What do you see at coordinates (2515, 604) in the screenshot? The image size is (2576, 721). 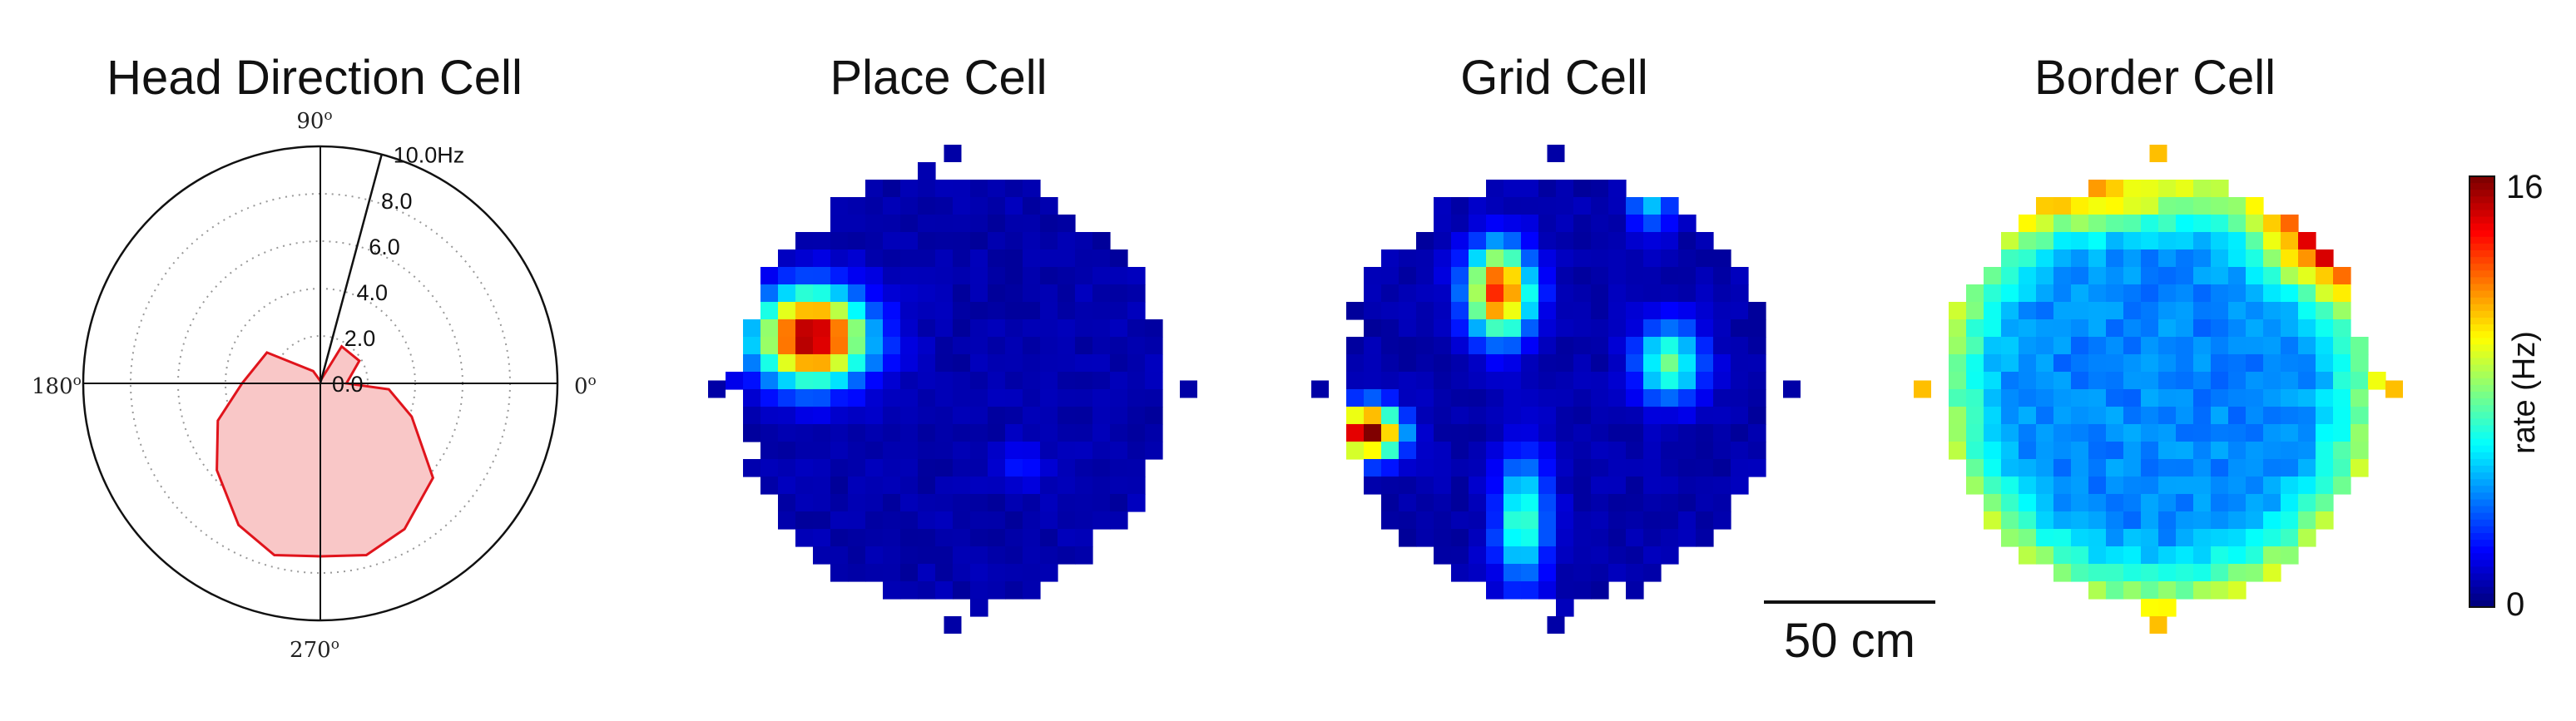 I see `colorbar-min-label: 0` at bounding box center [2515, 604].